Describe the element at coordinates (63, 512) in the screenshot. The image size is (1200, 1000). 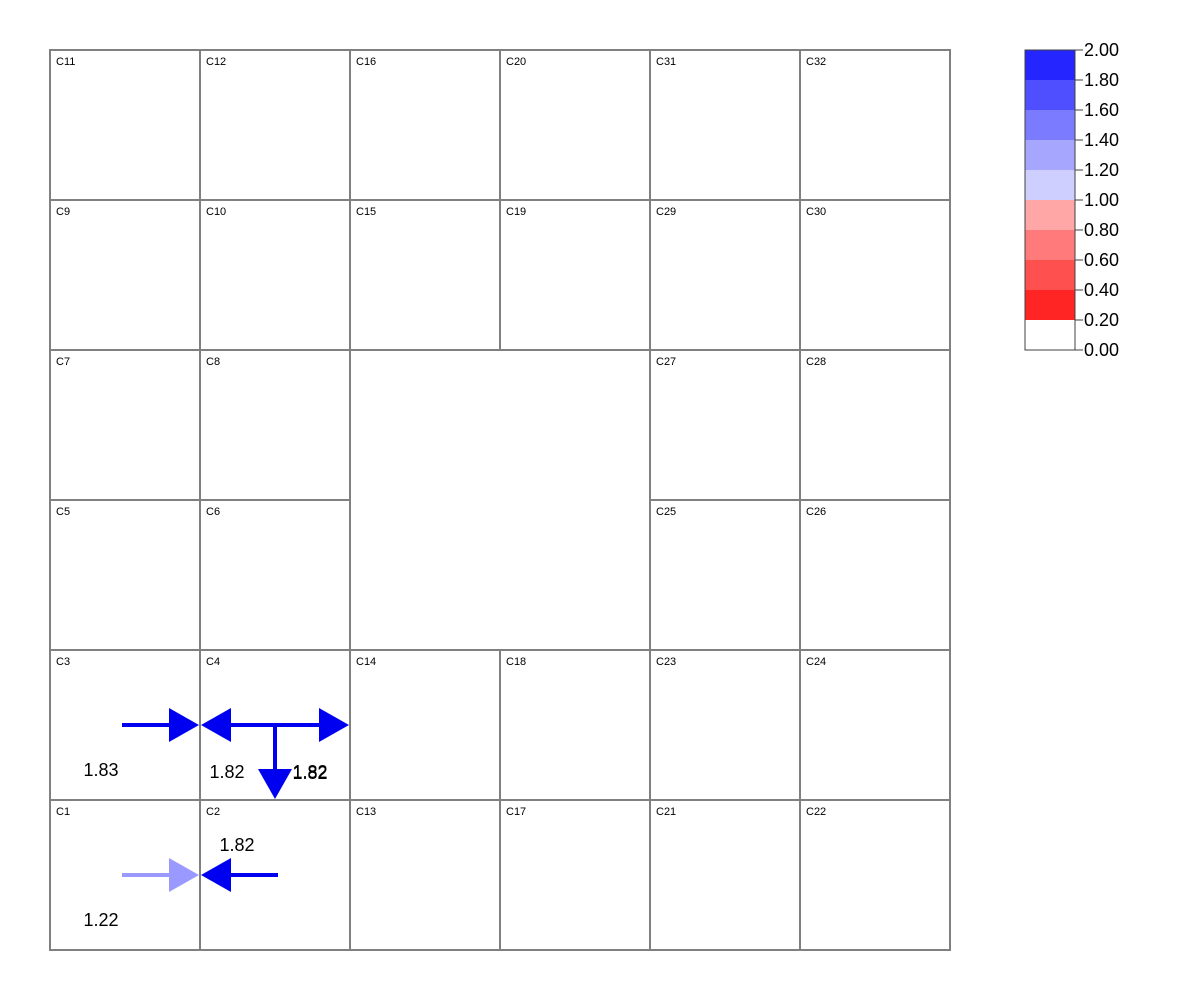
I see `cell-label: C5` at that location.